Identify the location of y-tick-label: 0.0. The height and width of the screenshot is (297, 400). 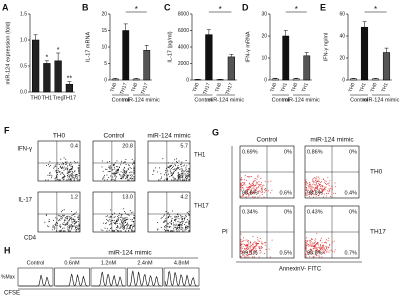
(23, 92).